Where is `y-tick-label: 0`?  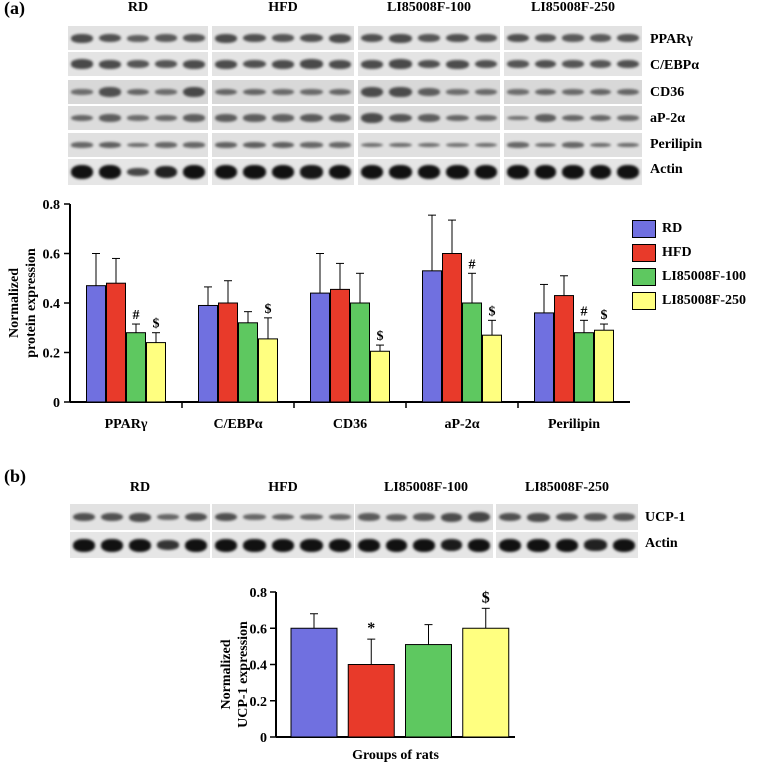 y-tick-label: 0 is located at coordinates (263, 738).